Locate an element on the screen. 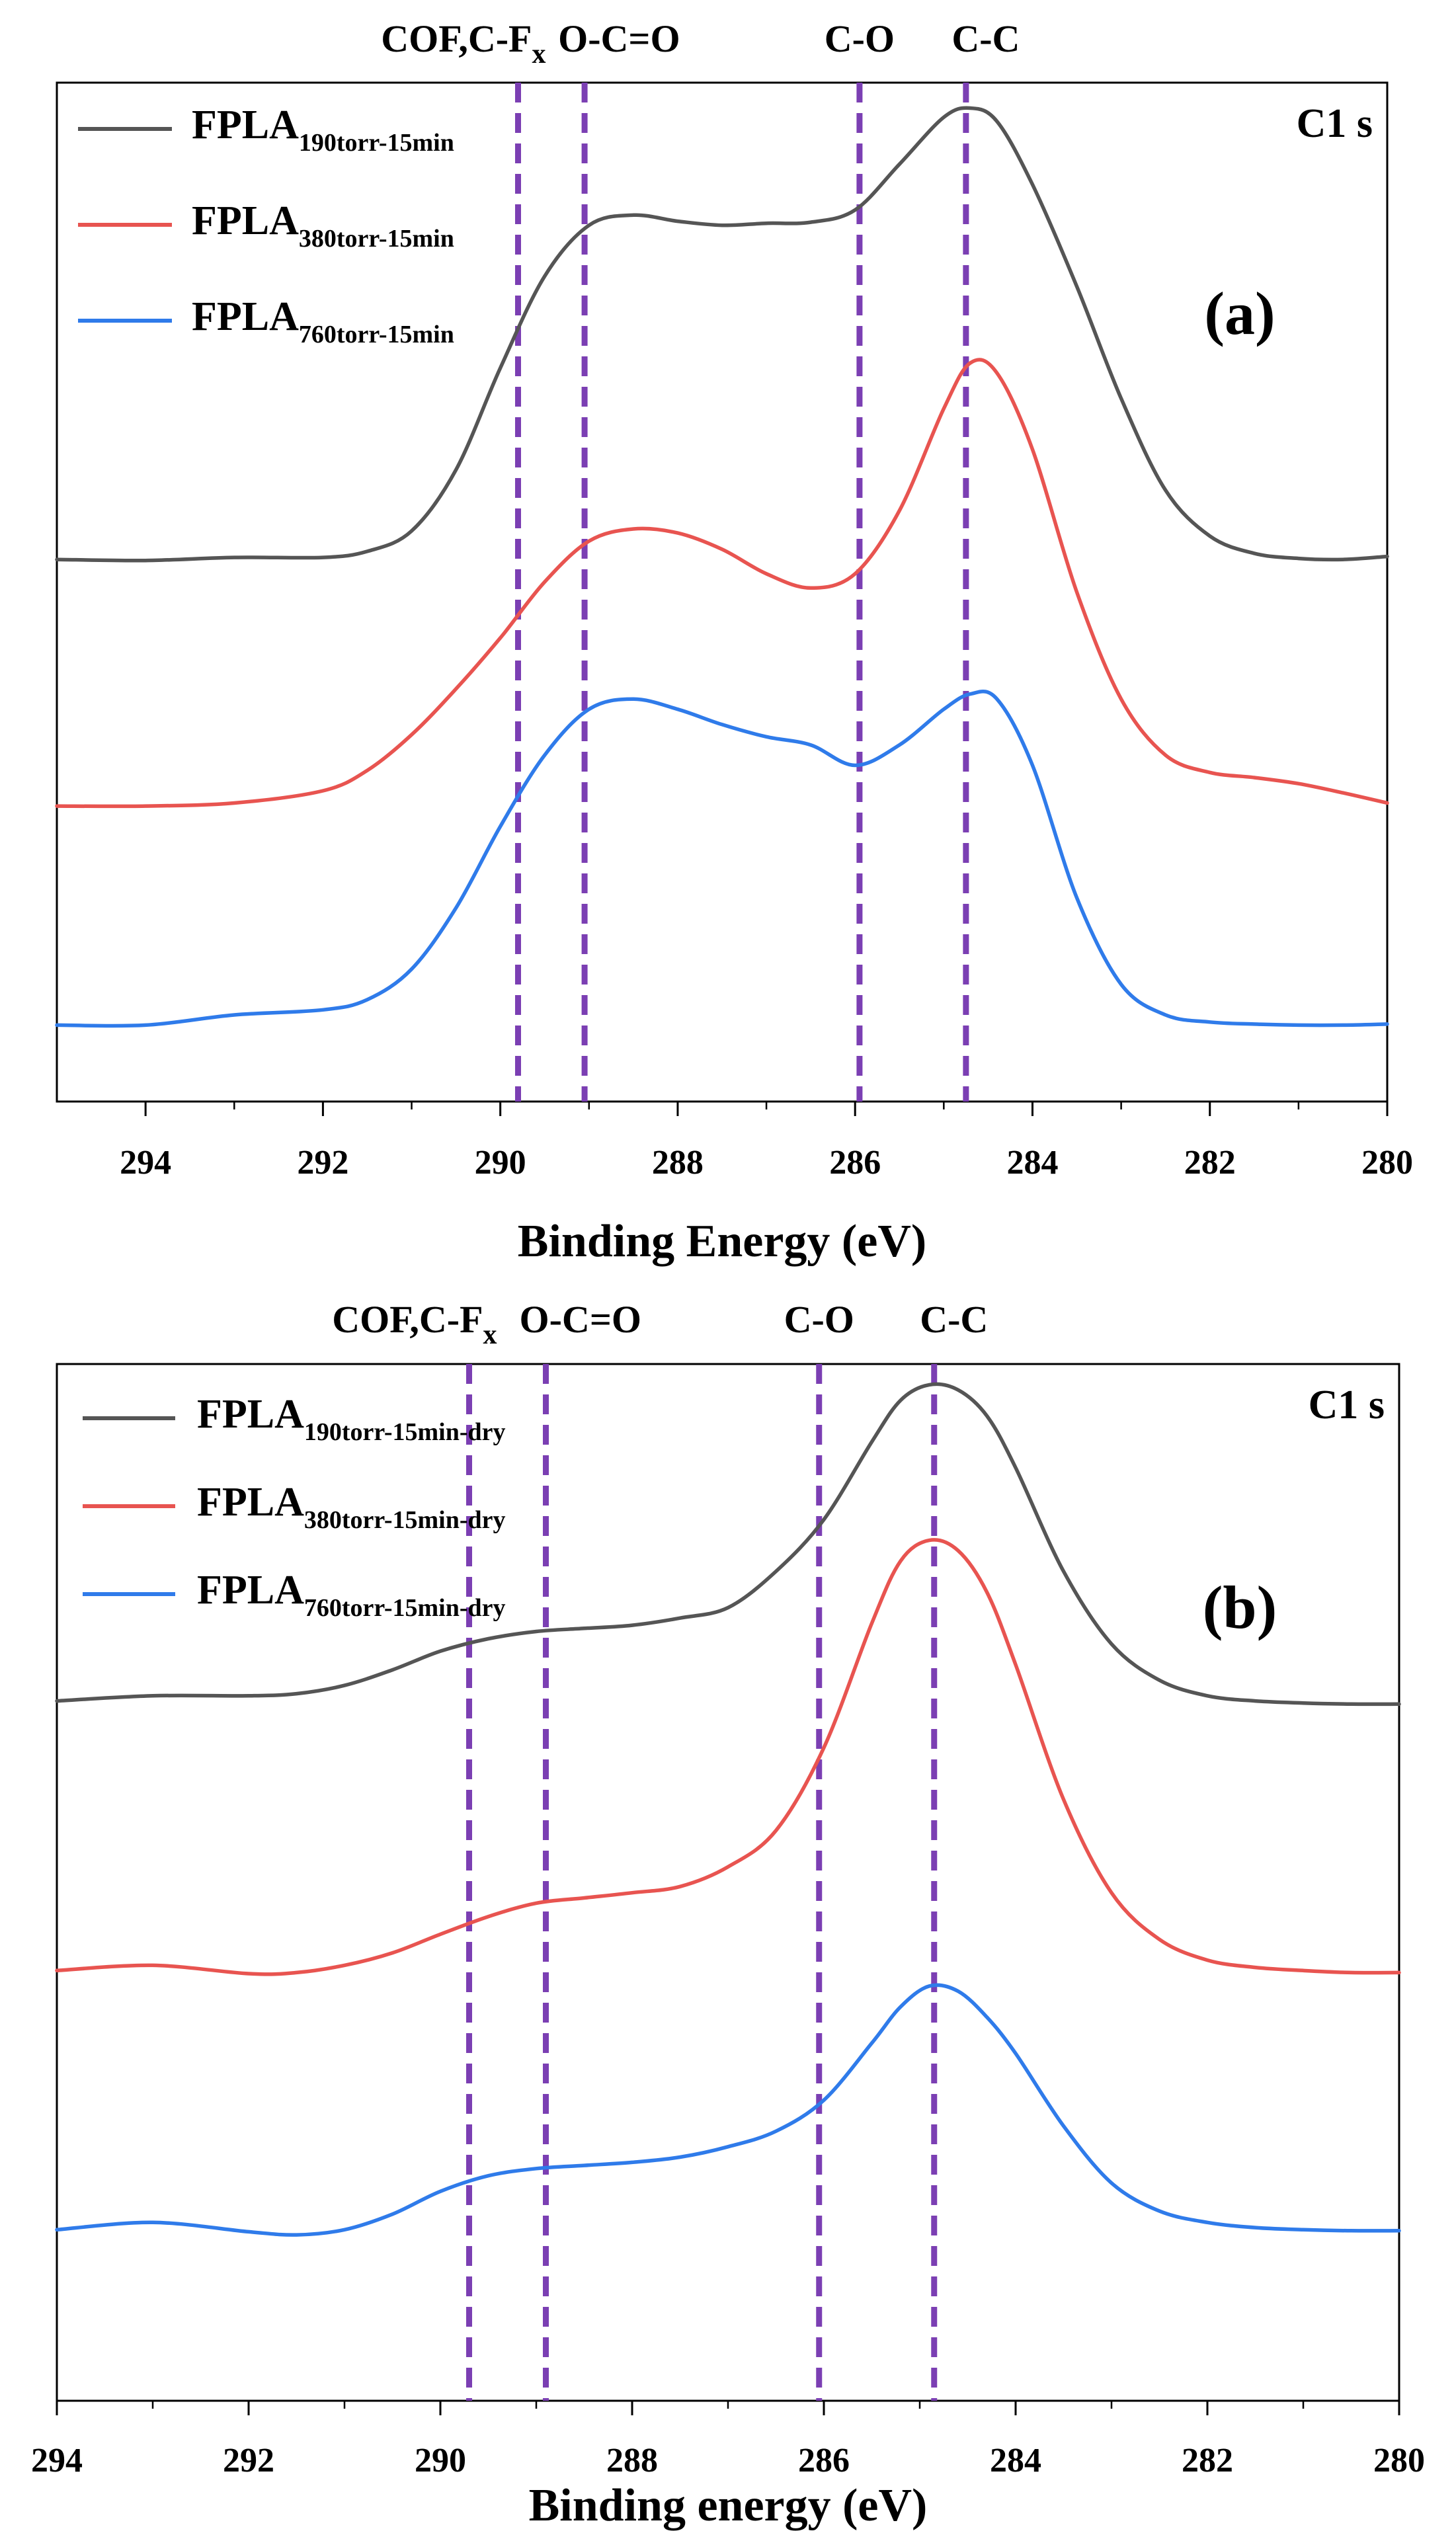 This screenshot has width=1456, height=2533. panel-label: (a) is located at coordinates (1239, 314).